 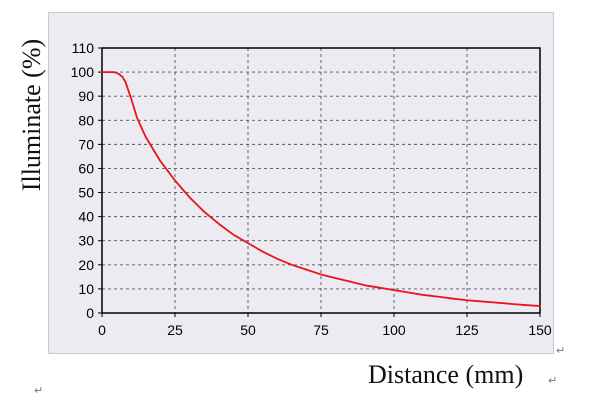 What do you see at coordinates (83, 48) in the screenshot?
I see `y-tick-label: 110` at bounding box center [83, 48].